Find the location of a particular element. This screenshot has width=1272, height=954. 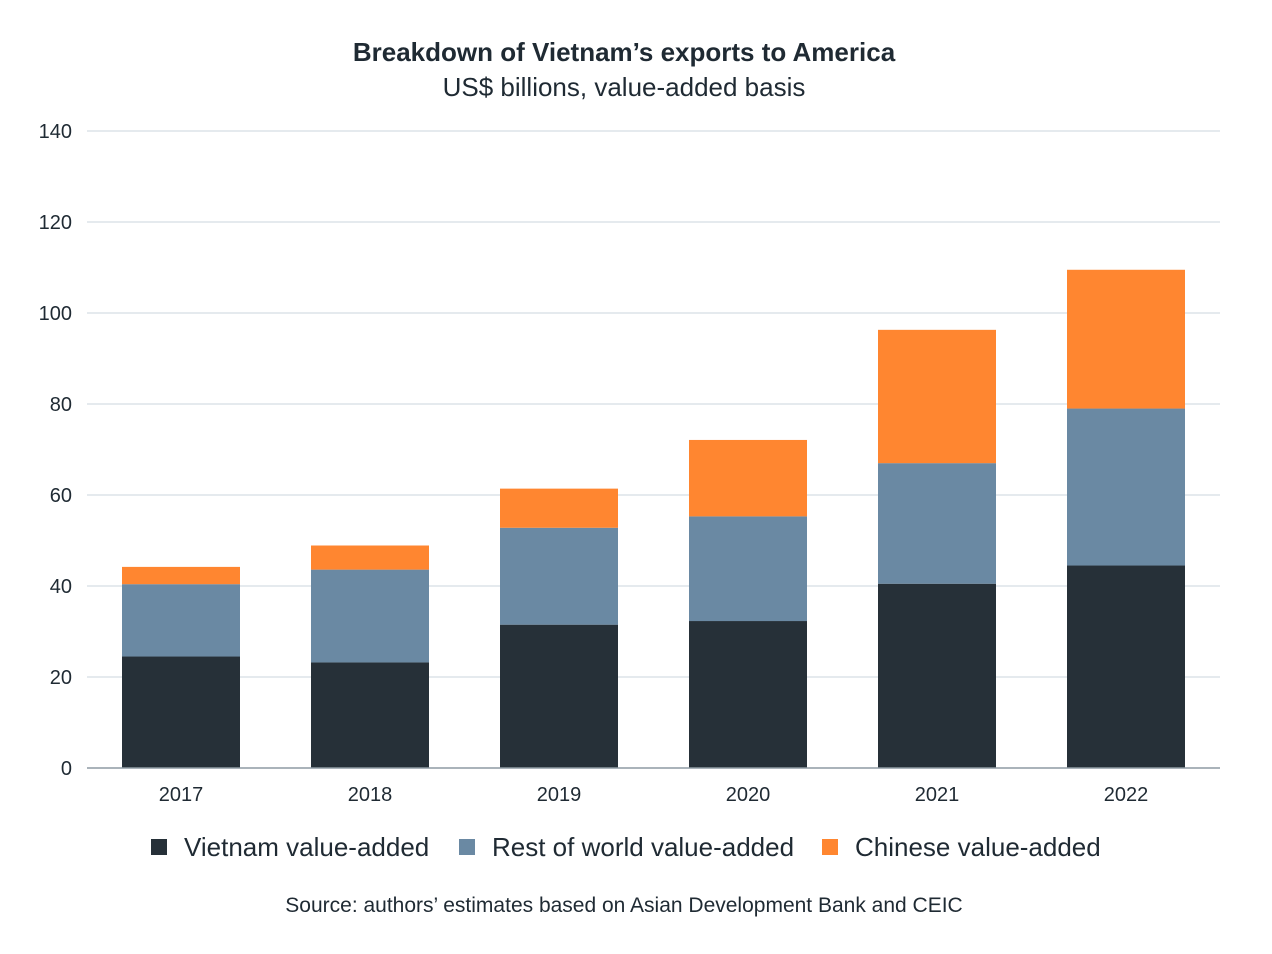

bar-2019-vietnam-value-added is located at coordinates (559, 696).